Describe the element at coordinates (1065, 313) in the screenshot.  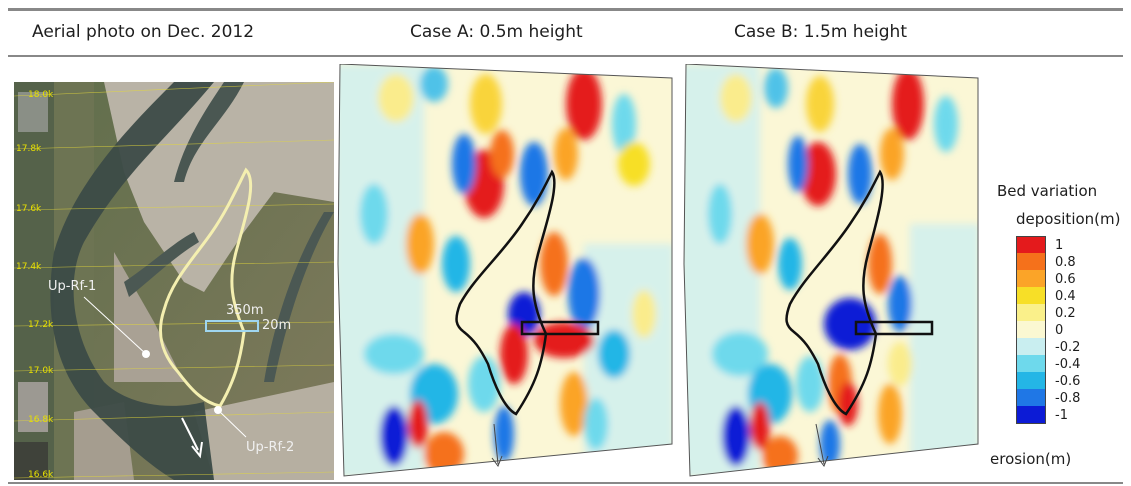
I see `legend-tick: 0.2` at that location.